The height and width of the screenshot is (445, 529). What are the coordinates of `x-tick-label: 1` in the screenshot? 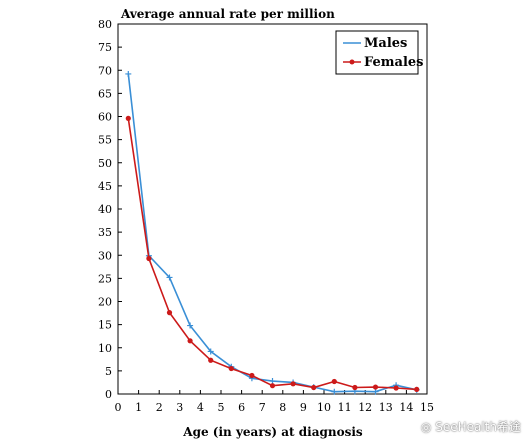 It's located at (138, 407).